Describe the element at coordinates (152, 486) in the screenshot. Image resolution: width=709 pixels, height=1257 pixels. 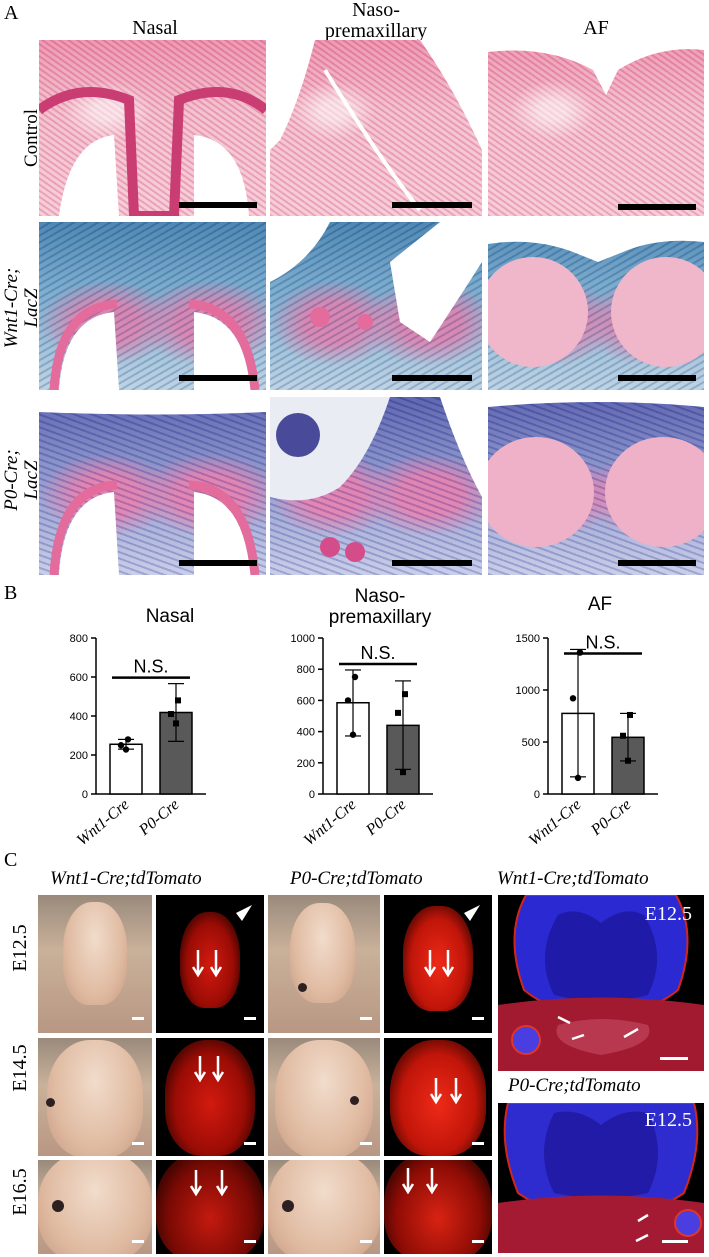
I see `histology-p0-lacz-nasal` at that location.